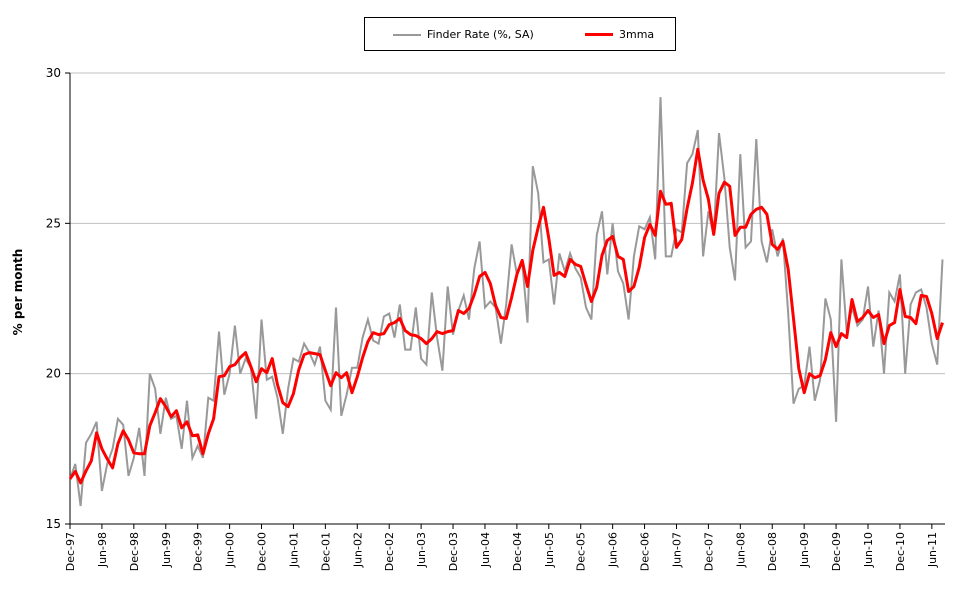 This screenshot has width=977, height=600. What do you see at coordinates (804, 550) in the screenshot?
I see `x-tick-label: Jun-09` at bounding box center [804, 550].